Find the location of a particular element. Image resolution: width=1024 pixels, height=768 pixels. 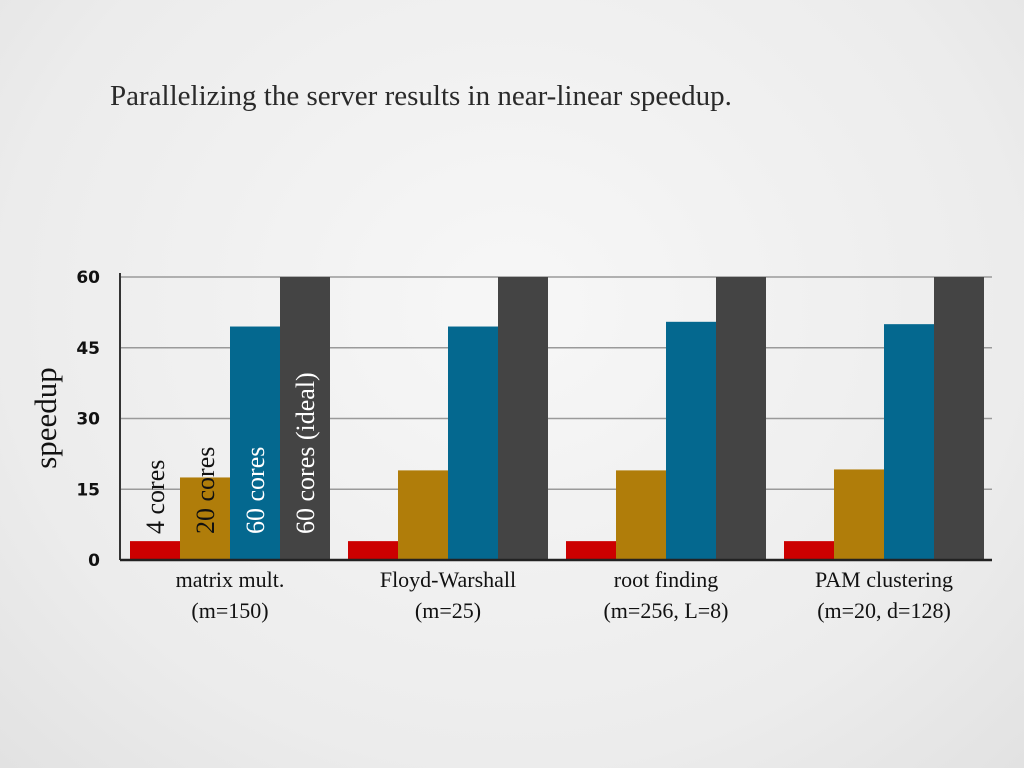

legend-label-1: 4 cores is located at coordinates (155, 497).